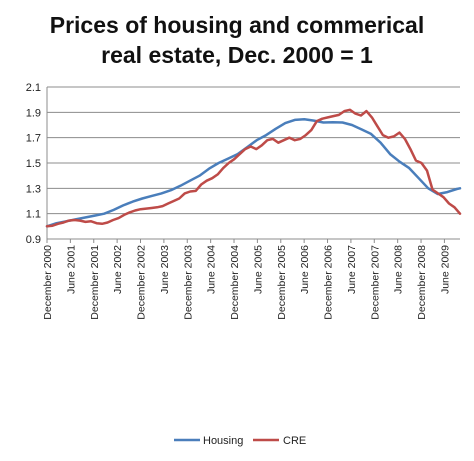 This screenshot has width=474, height=461. What do you see at coordinates (422, 282) in the screenshot?
I see `x-tick-label: December 2008` at bounding box center [422, 282].